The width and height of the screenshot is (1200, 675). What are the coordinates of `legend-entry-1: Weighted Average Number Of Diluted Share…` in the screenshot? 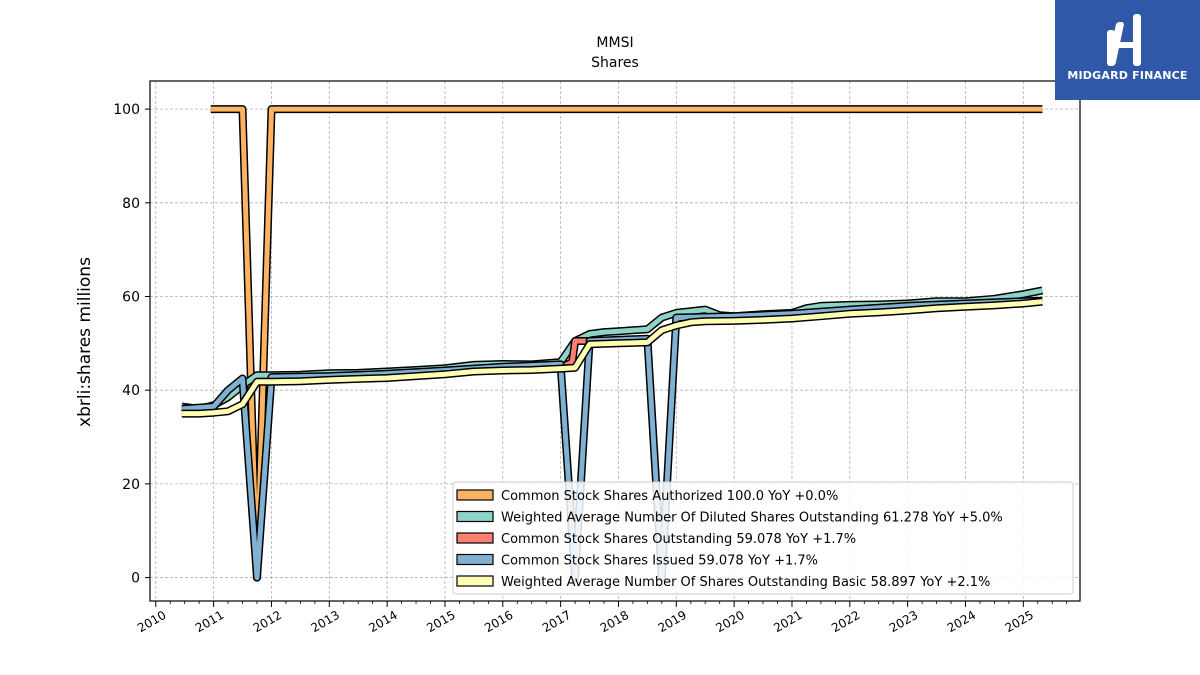 It's located at (752, 518).